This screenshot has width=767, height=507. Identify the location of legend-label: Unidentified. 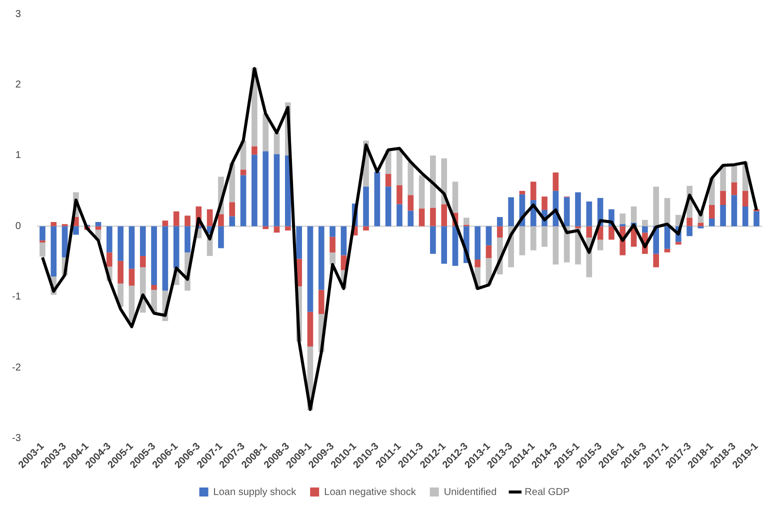
(470, 492).